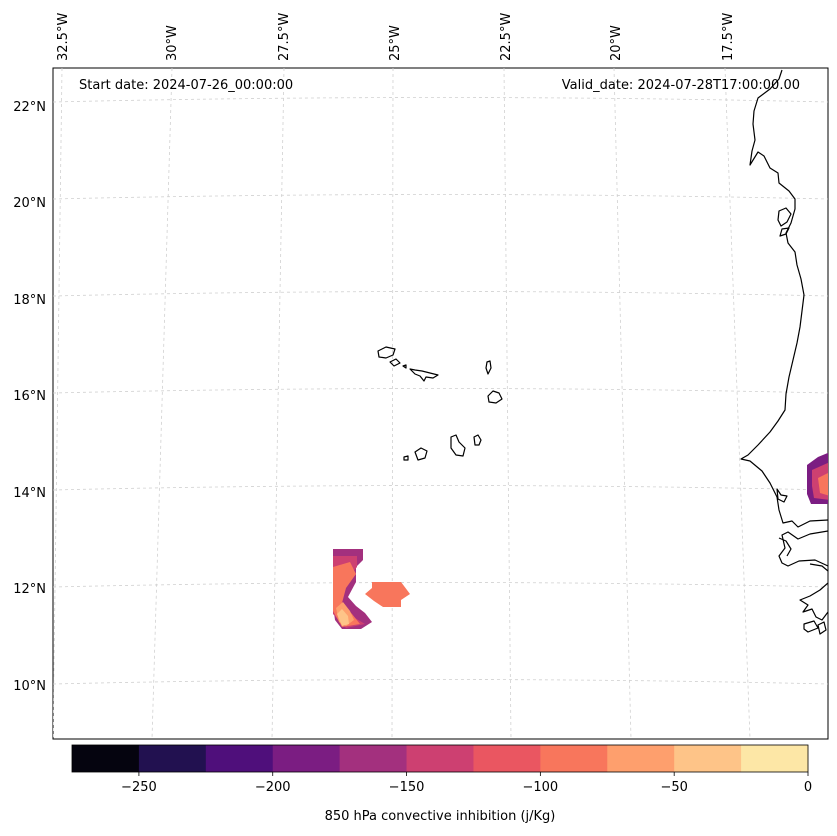 The width and height of the screenshot is (837, 836). Describe the element at coordinates (737, 403) in the screenshot. I see `gridline-lon-17.5` at that location.